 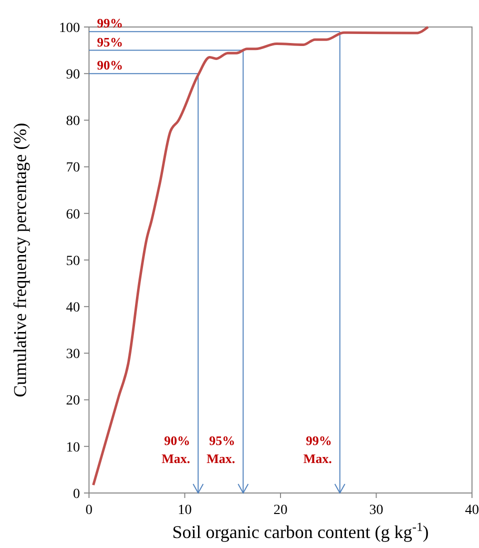 What do you see at coordinates (281, 510) in the screenshot?
I see `x-tick-label: 20` at bounding box center [281, 510].